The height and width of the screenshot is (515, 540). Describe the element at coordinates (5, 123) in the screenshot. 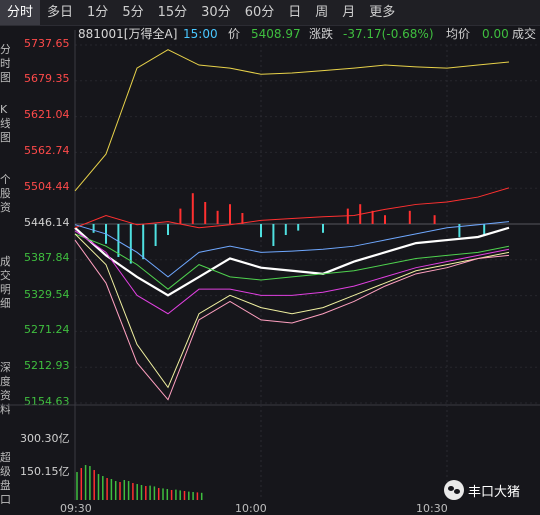

I see `menu-kline: K线图` at that location.